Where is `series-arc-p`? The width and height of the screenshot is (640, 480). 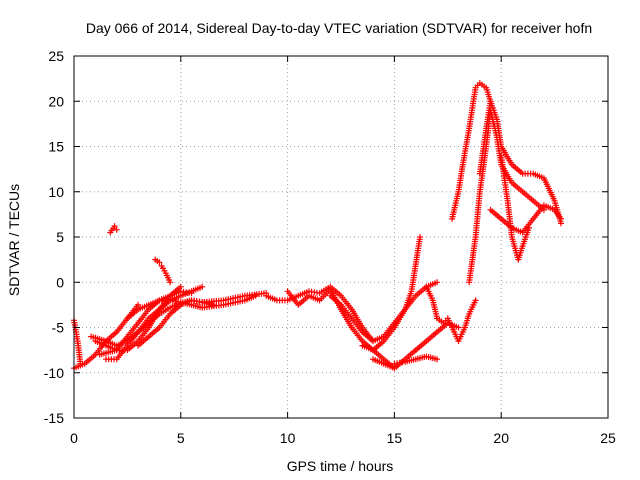 series-arc-p is located at coordinates (416, 360).